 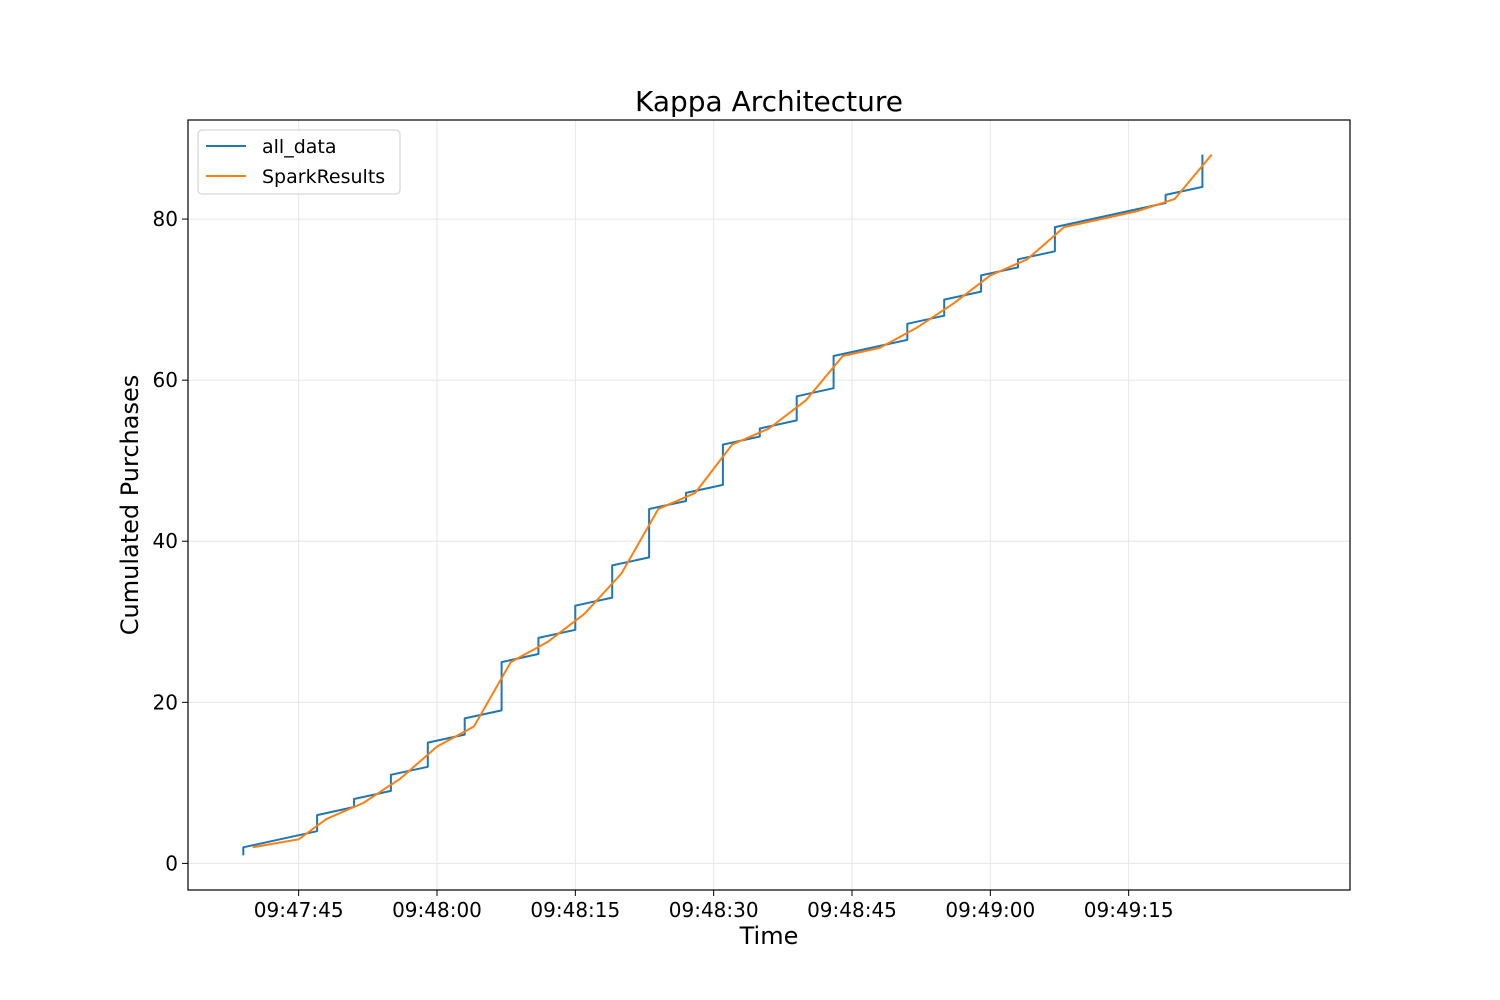 What do you see at coordinates (575, 910) in the screenshot?
I see `x-tick-label: 09:48:15` at bounding box center [575, 910].